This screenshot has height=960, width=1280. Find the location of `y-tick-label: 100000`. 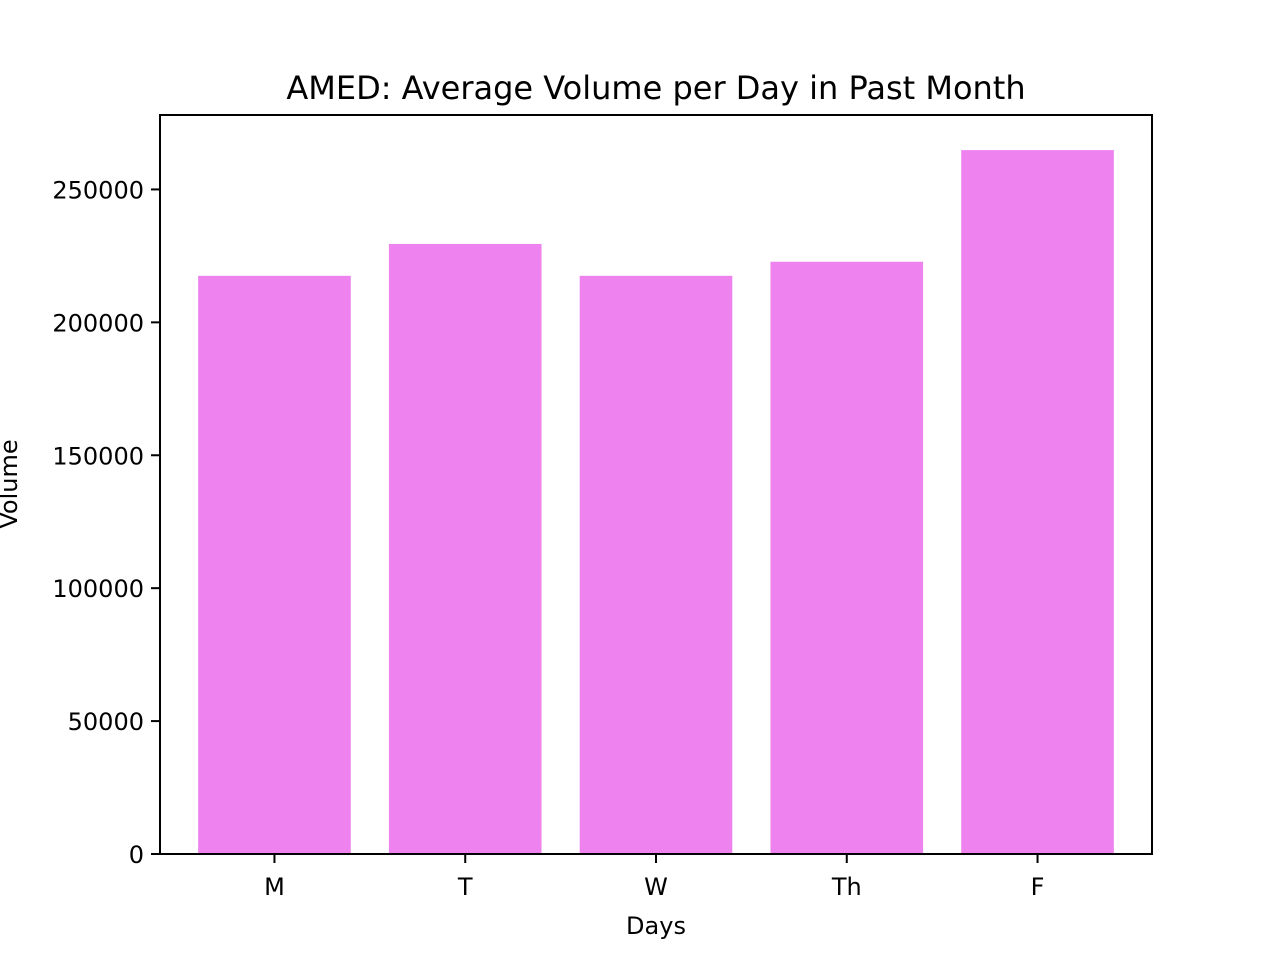

y-tick-label: 100000 is located at coordinates (98, 589).